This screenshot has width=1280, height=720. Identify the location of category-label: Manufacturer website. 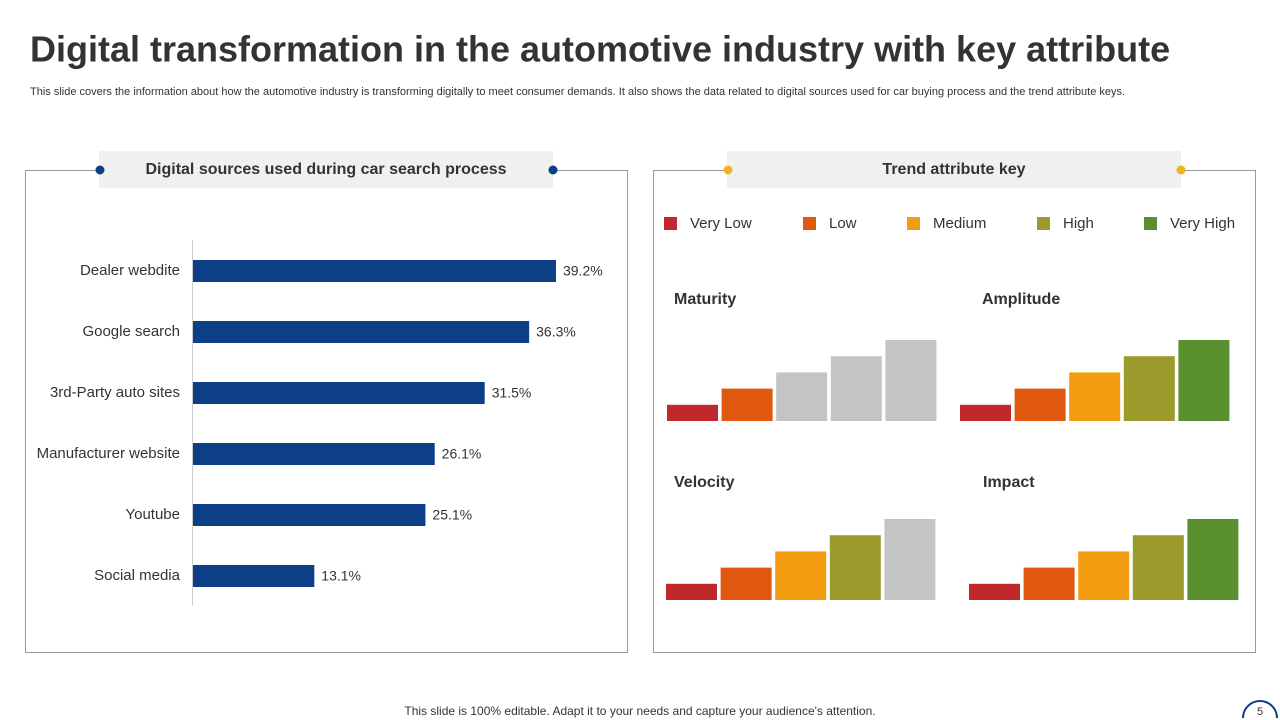
(108, 453).